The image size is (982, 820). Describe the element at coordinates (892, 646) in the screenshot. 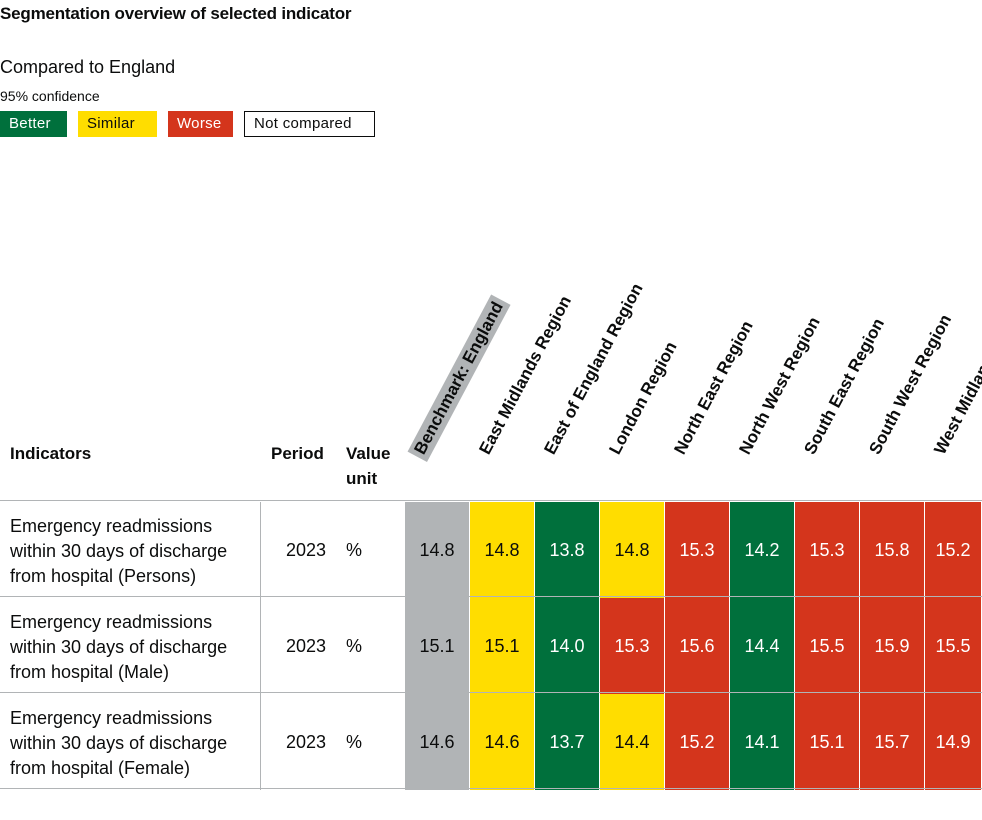

I see `value-cell-south-west-region: 15.9` at that location.